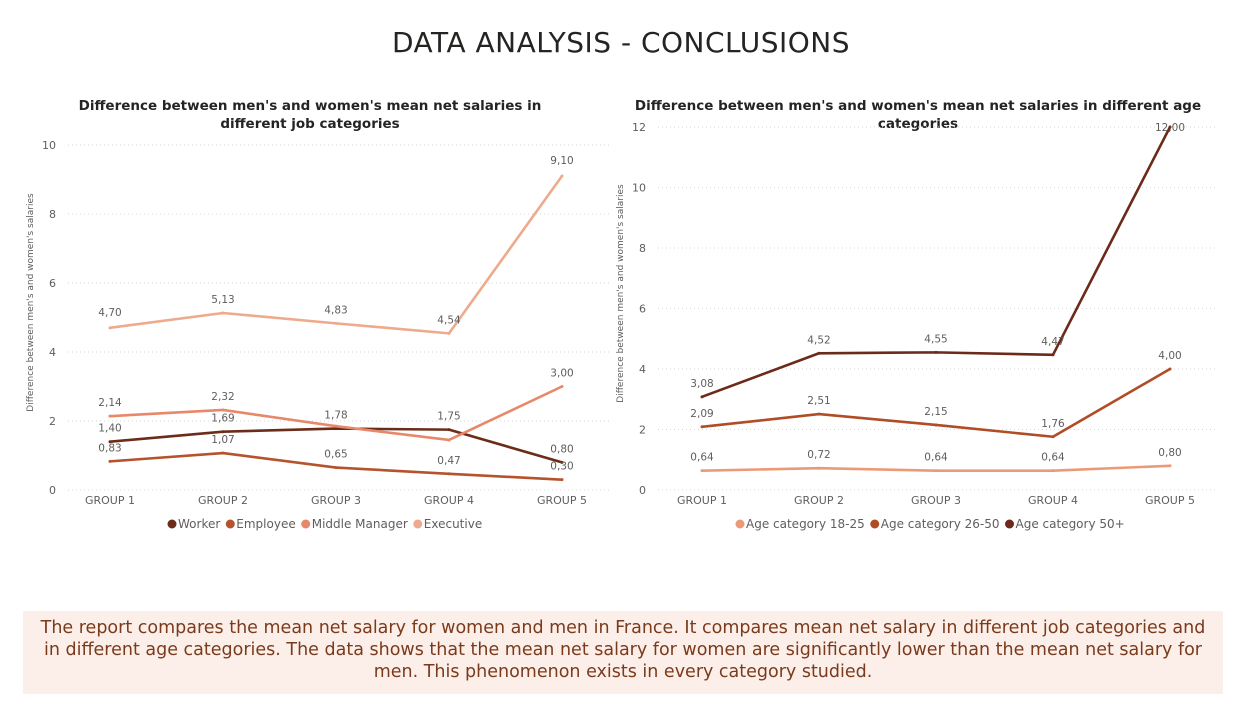 The height and width of the screenshot is (715, 1242). I want to click on series-line-age-category-50-, so click(936, 262).